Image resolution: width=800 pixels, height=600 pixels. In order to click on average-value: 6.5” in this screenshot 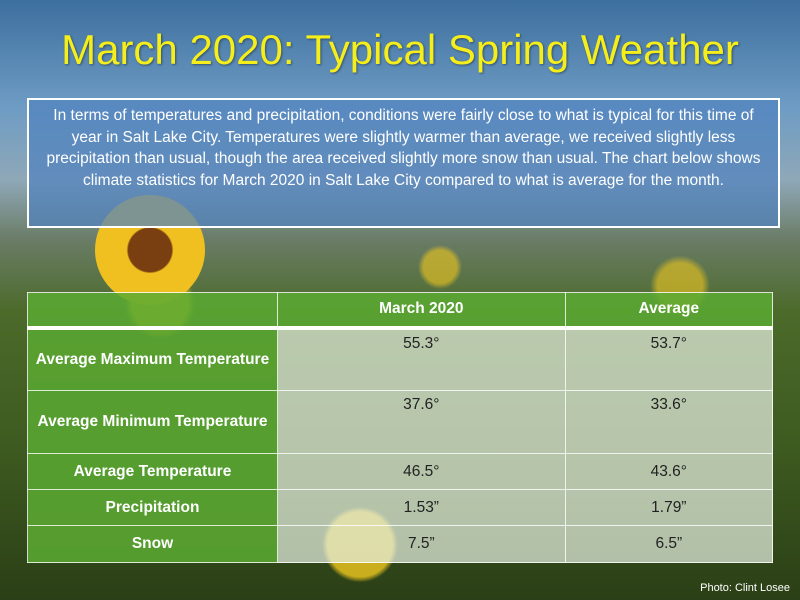, I will do `click(669, 544)`.